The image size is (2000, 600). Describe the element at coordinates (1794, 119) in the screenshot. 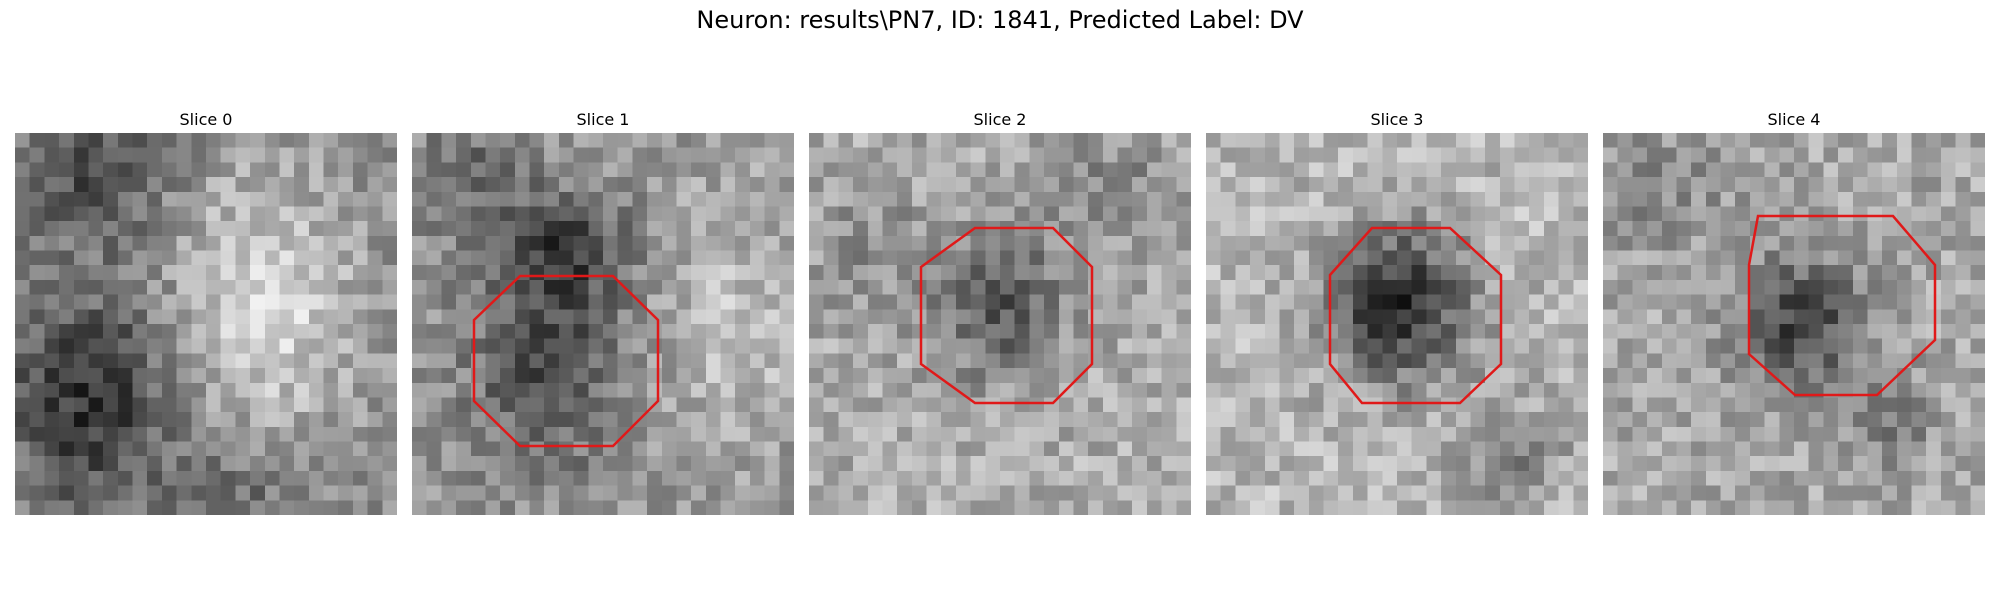

I see `panel-title: Slice 4` at that location.